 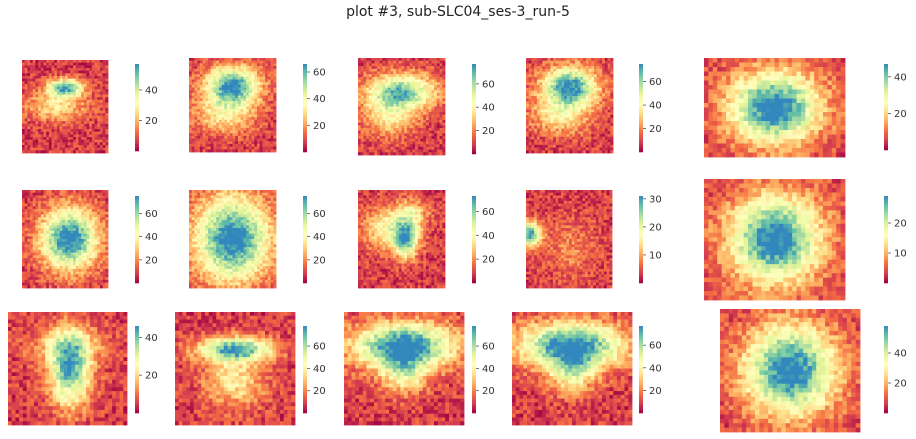 What do you see at coordinates (805, 240) in the screenshot?
I see `heatmap-panel-2-5: 10 20` at bounding box center [805, 240].